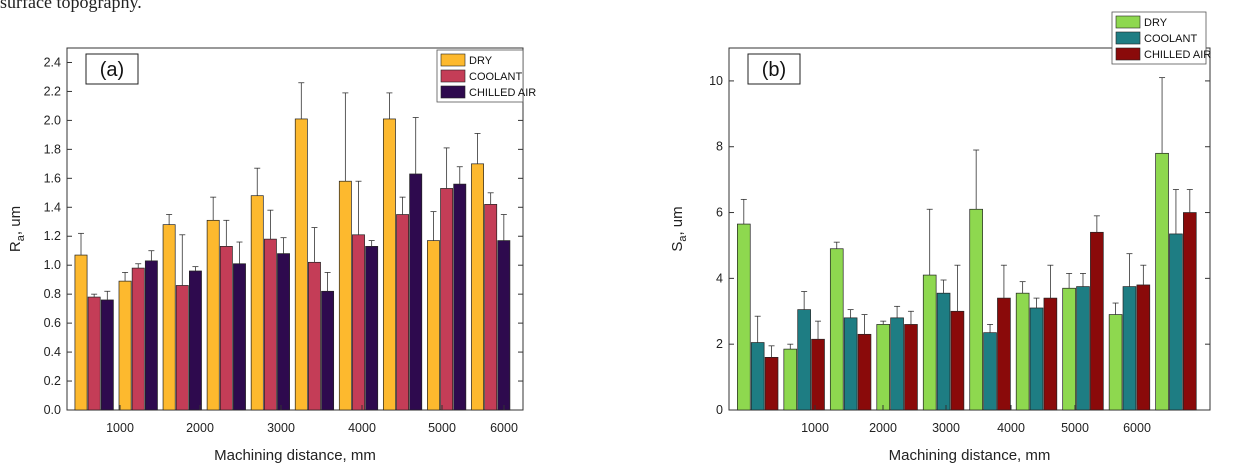 The width and height of the screenshot is (1234, 466). I want to click on y-tick-label: 0.6, so click(52, 323).